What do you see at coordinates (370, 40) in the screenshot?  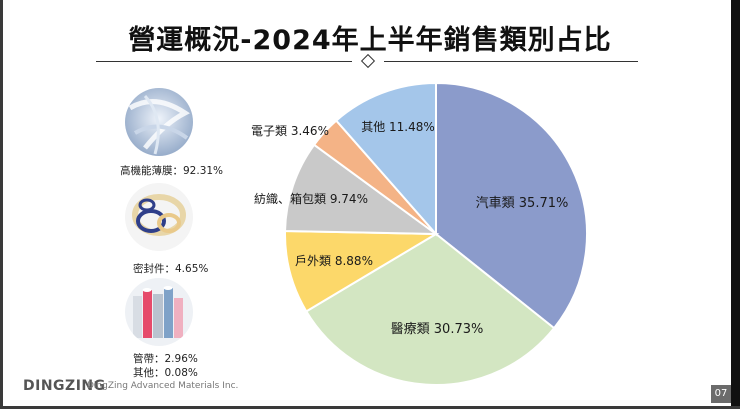 I see `page-title: 營運概況-2024年上半年銷售類別占比` at bounding box center [370, 40].